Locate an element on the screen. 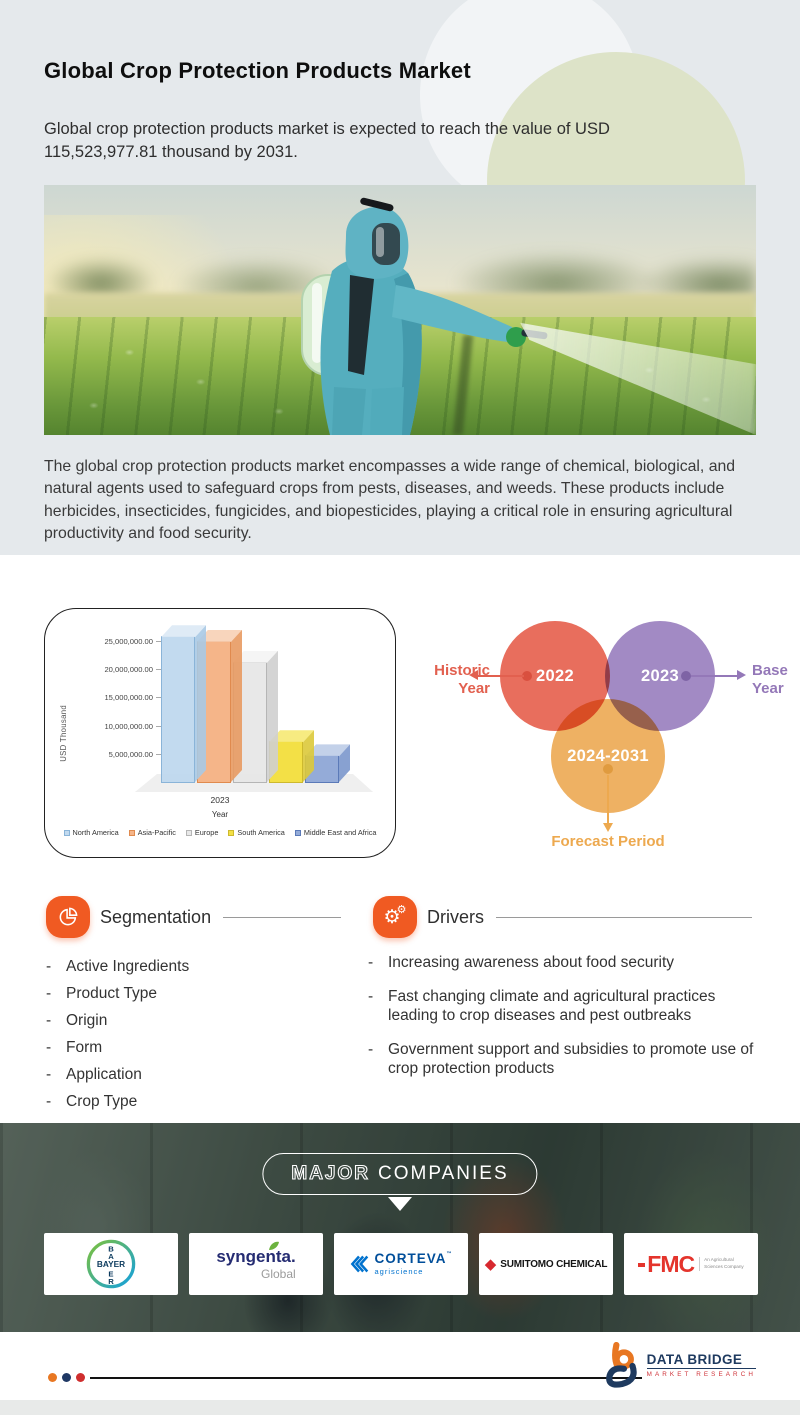 Image resolution: width=800 pixels, height=1415 pixels. logo-card-corteva: CORTEVA™ agriscience is located at coordinates (401, 1264).